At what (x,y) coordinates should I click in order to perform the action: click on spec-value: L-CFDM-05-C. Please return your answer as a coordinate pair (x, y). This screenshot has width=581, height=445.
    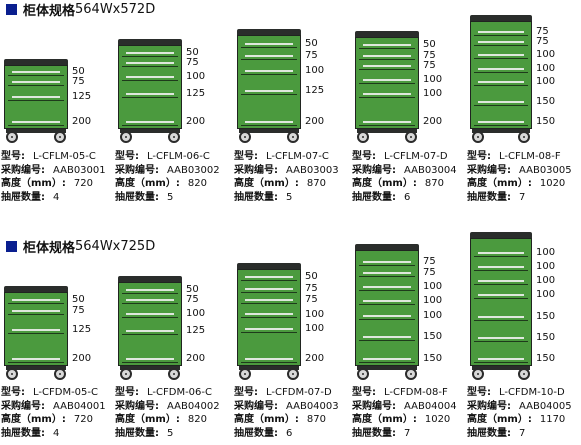
    Looking at the image, I should click on (65, 392).